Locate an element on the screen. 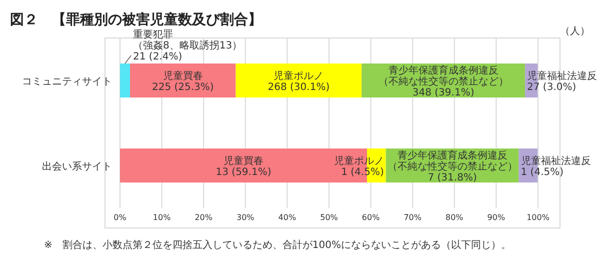 Image resolution: width=600 pixels, height=270 pixels. series-label: 青少年保護育成条例違反（不純な性交等の禁止など） is located at coordinates (452, 161).